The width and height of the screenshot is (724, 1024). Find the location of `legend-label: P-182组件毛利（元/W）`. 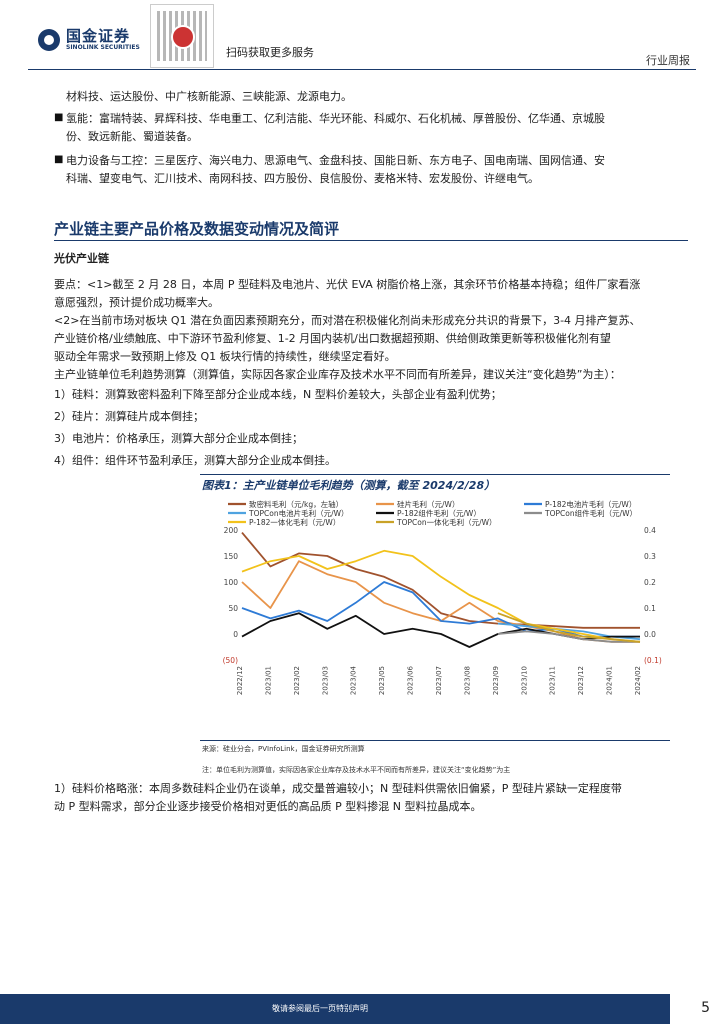

legend-label: P-182组件毛利（元/W） is located at coordinates (439, 513).